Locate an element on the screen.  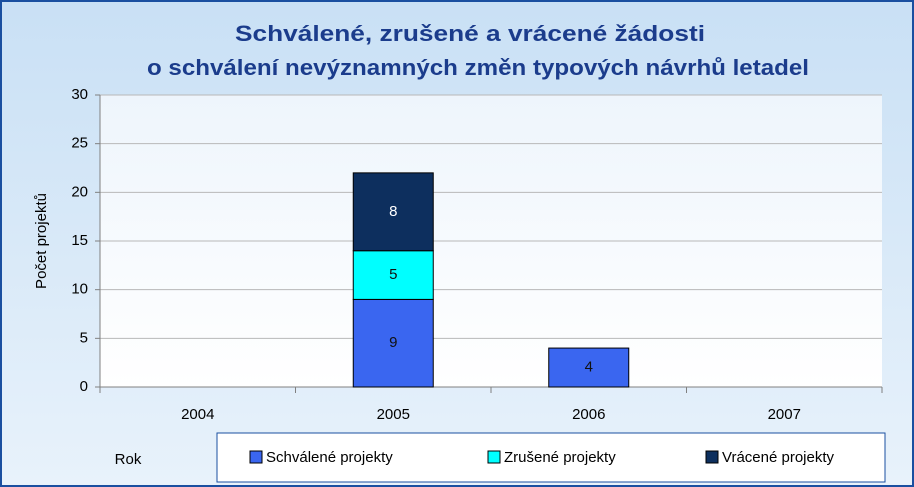
data-label: 4 is located at coordinates (589, 367).